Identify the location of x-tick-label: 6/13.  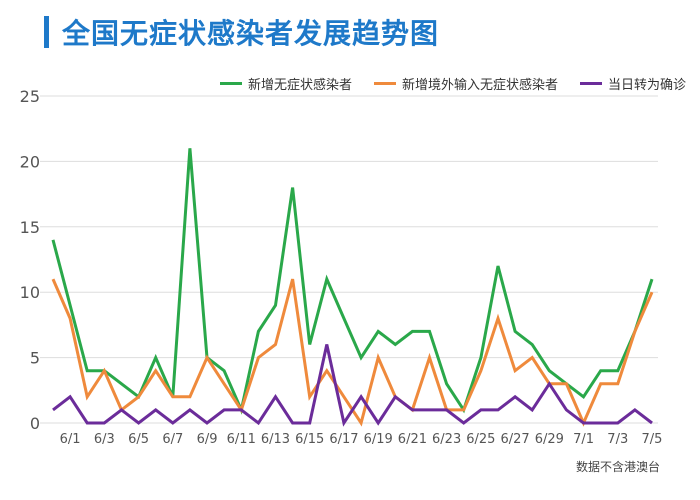
(275, 439).